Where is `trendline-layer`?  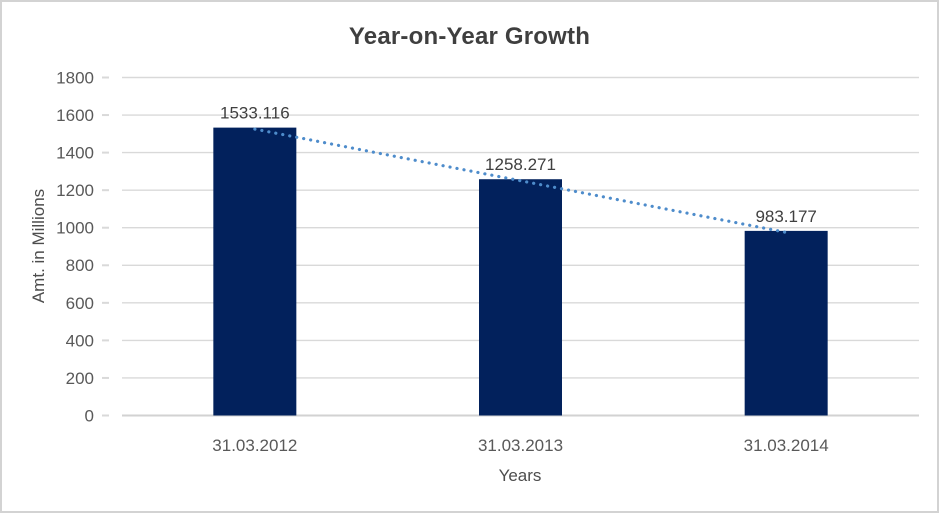
trendline-layer is located at coordinates (520, 180).